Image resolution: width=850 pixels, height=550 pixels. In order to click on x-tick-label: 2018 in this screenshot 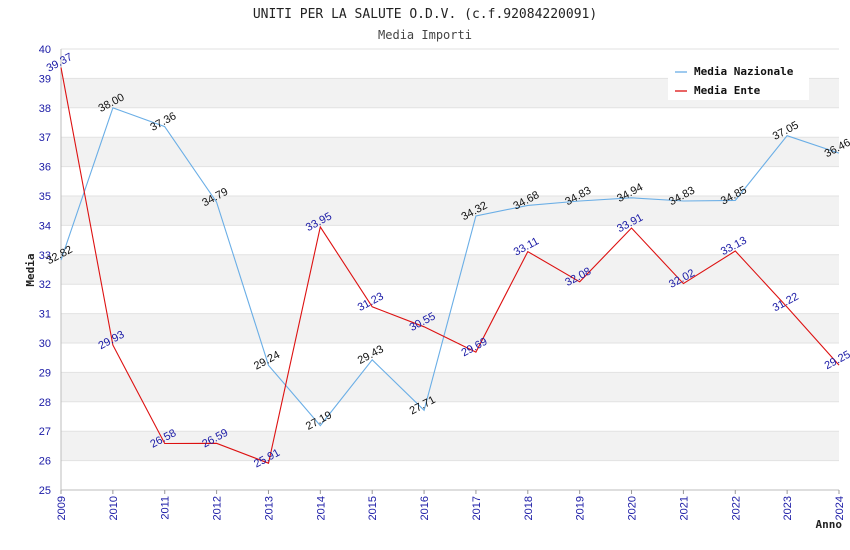, I will do `click(529, 508)`.